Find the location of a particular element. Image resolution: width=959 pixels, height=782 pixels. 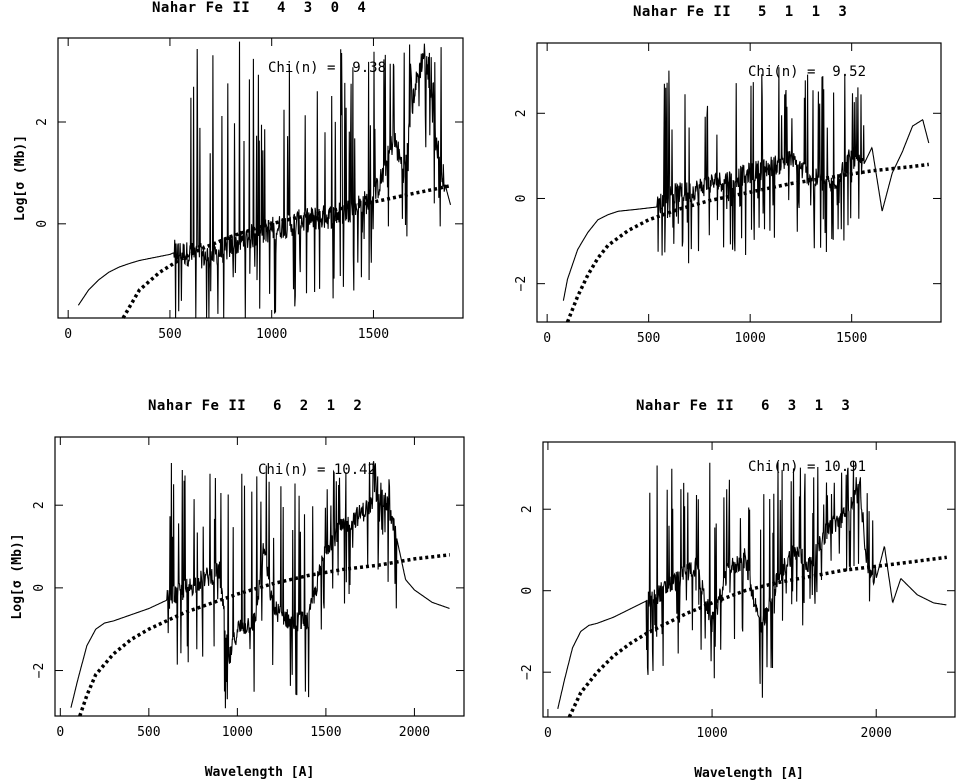

panel-4-title: Nahar Fe II 6 3 1 3 is located at coordinates (743, 406).